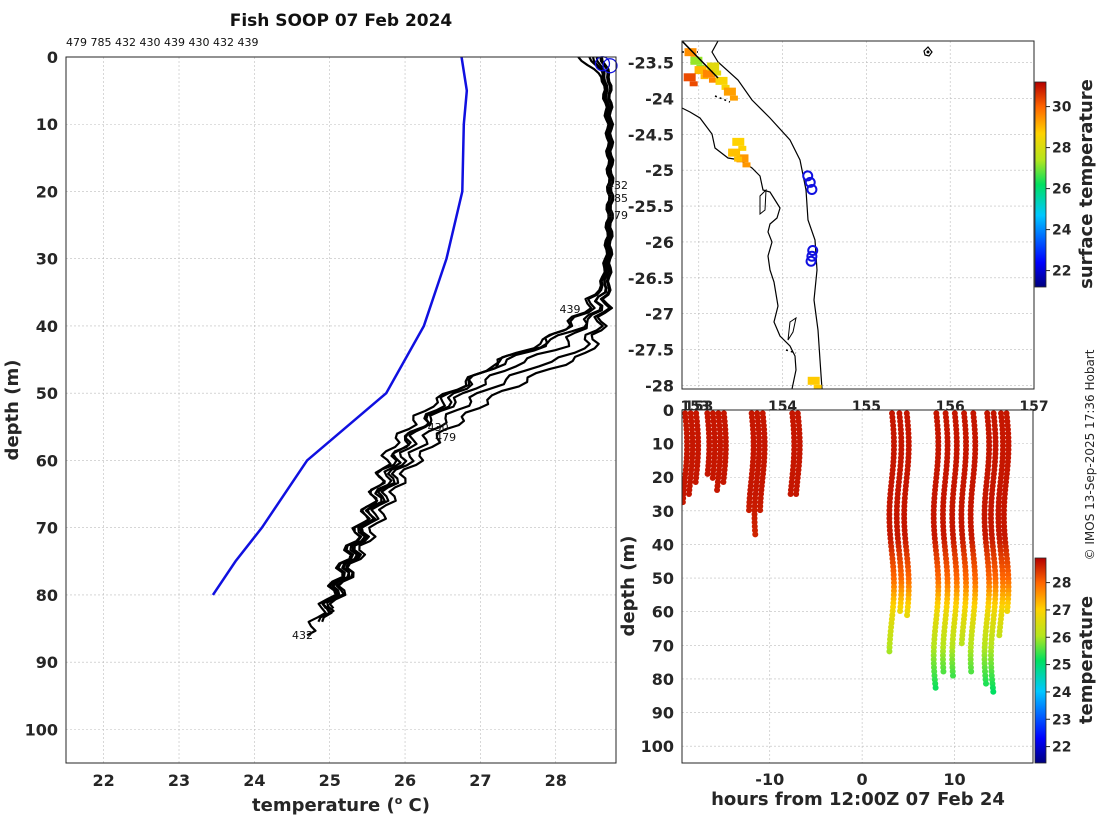 This screenshot has height=820, width=1100. What do you see at coordinates (651, 206) in the screenshot?
I see `map-y-tick: -25.5` at bounding box center [651, 206].